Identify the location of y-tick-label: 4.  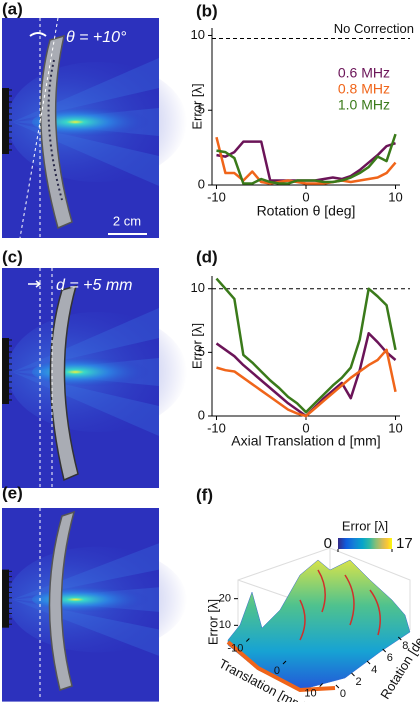
(374, 670).